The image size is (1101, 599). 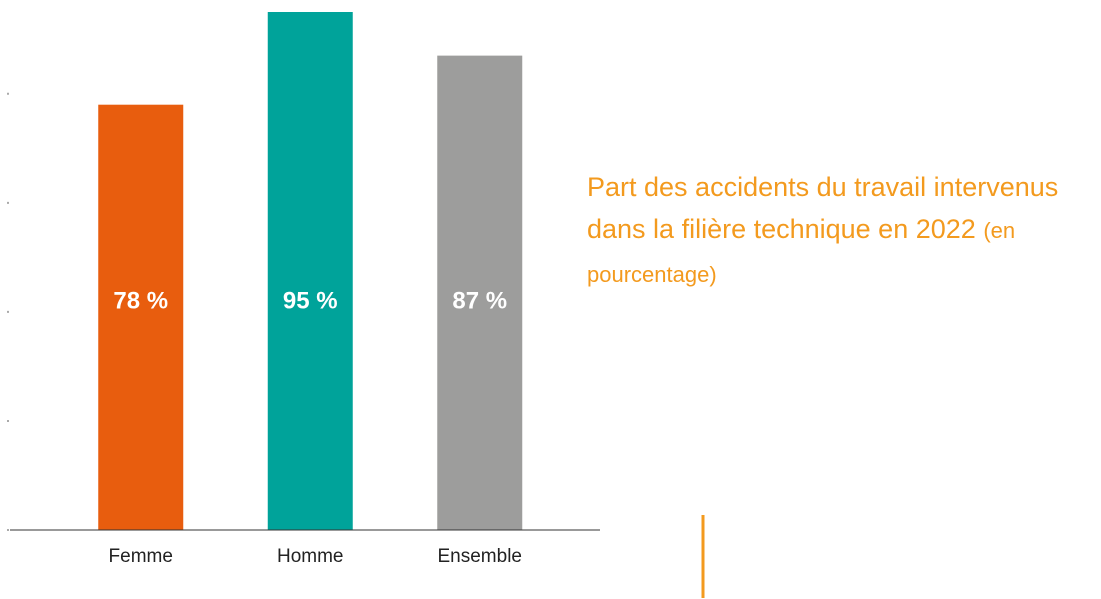 I want to click on data-label: 95 %, so click(x=310, y=300).